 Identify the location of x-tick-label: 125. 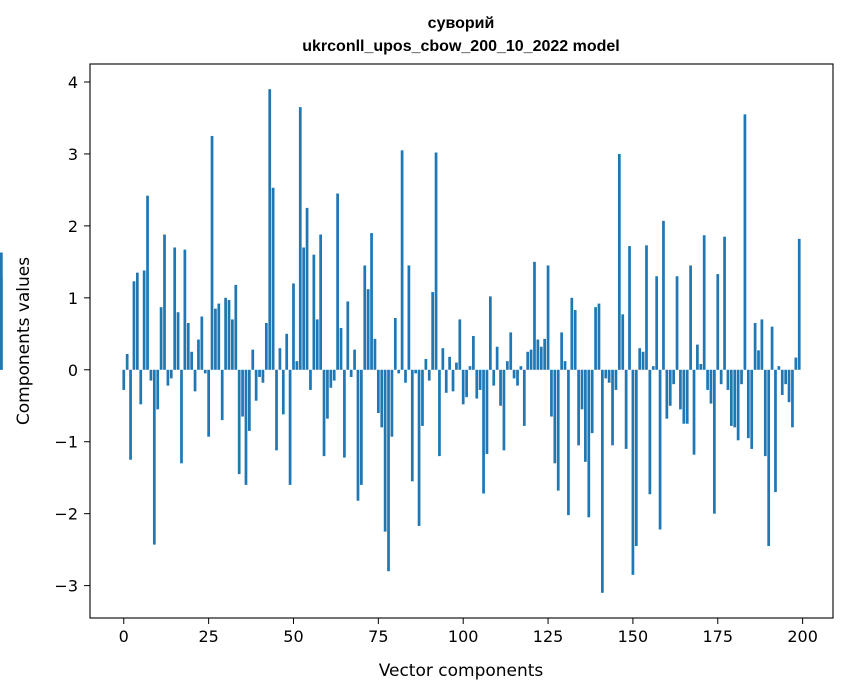
(548, 636).